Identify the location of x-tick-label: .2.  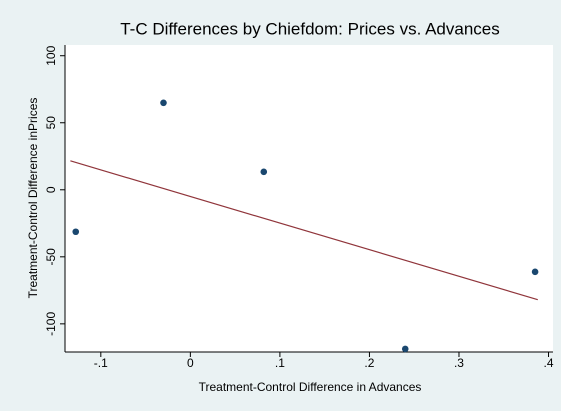
(369, 363).